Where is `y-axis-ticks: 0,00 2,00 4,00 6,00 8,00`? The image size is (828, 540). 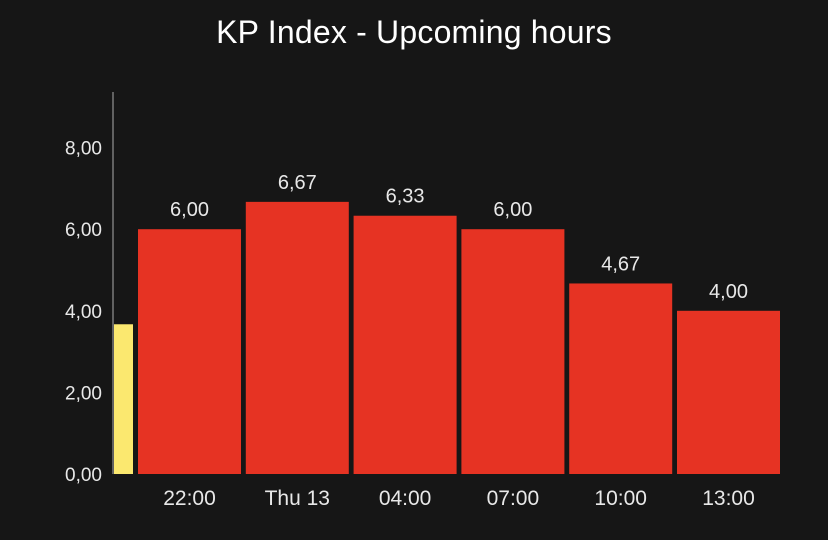 y-axis-ticks: 0,00 2,00 4,00 6,00 8,00 is located at coordinates (83, 312).